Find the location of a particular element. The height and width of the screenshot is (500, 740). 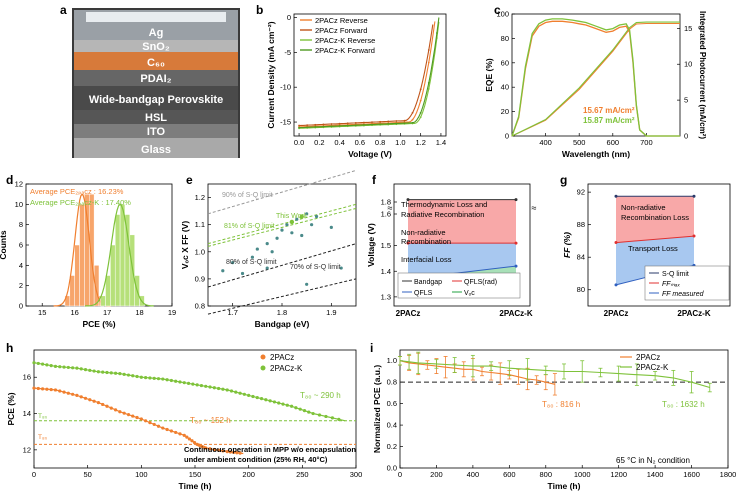

layer-sno2 is located at coordinates (156, 46).